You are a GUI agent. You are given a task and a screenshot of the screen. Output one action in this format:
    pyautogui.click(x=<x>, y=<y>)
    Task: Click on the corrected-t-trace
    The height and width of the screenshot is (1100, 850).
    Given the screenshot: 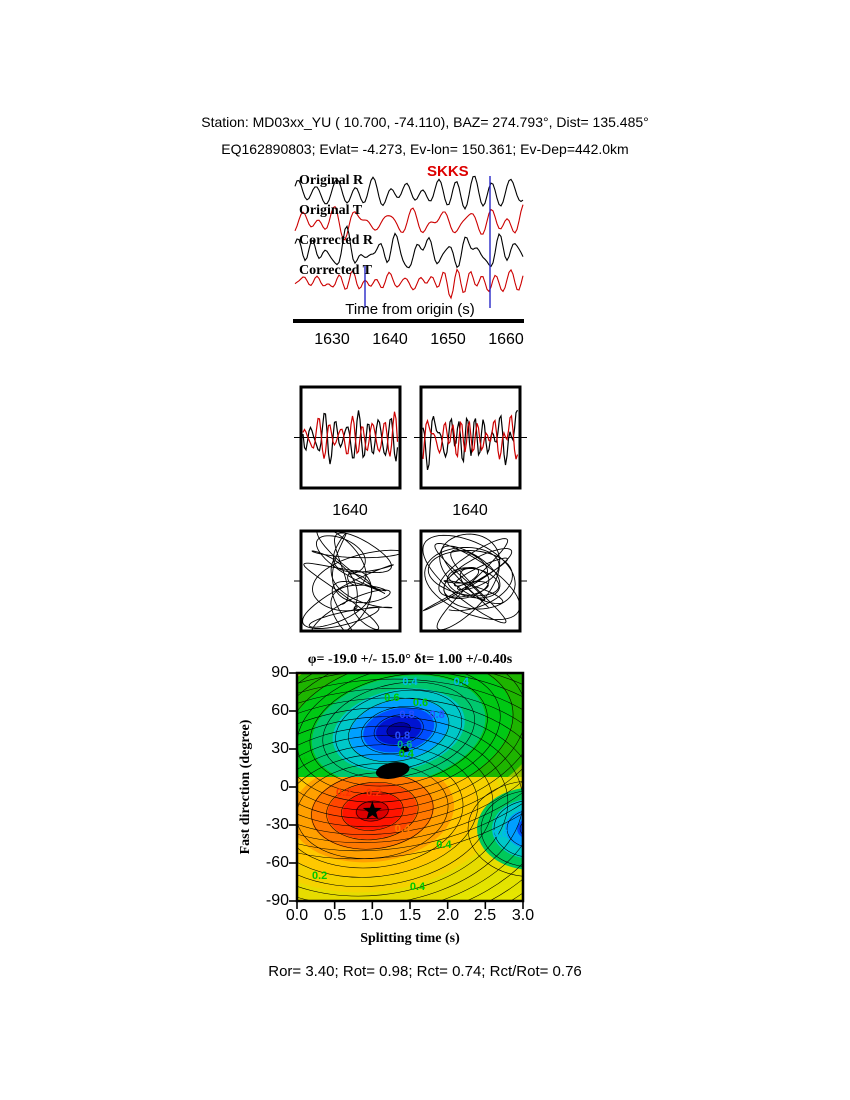 What is the action you would take?
    pyautogui.click(x=409, y=284)
    